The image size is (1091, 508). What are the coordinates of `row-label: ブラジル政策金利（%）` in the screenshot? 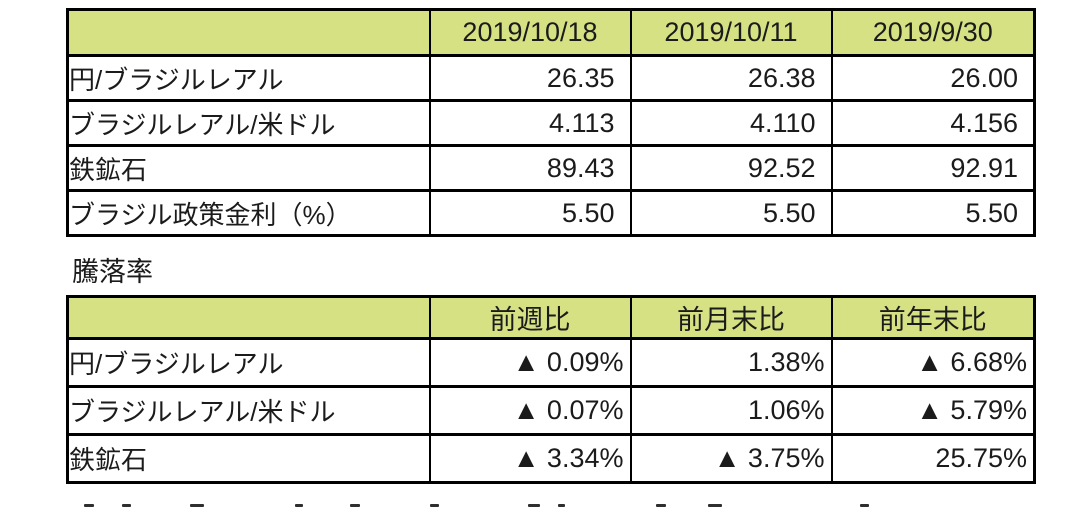 It's located at (248, 213).